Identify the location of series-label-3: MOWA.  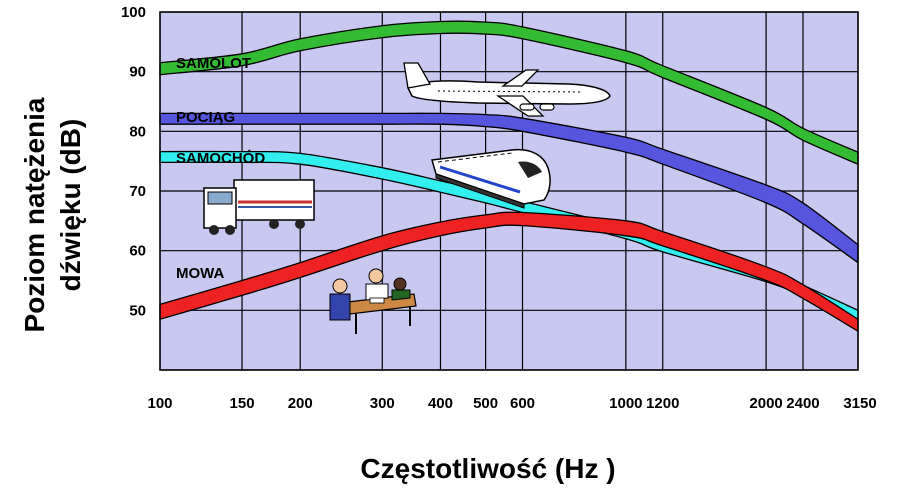
(200, 273).